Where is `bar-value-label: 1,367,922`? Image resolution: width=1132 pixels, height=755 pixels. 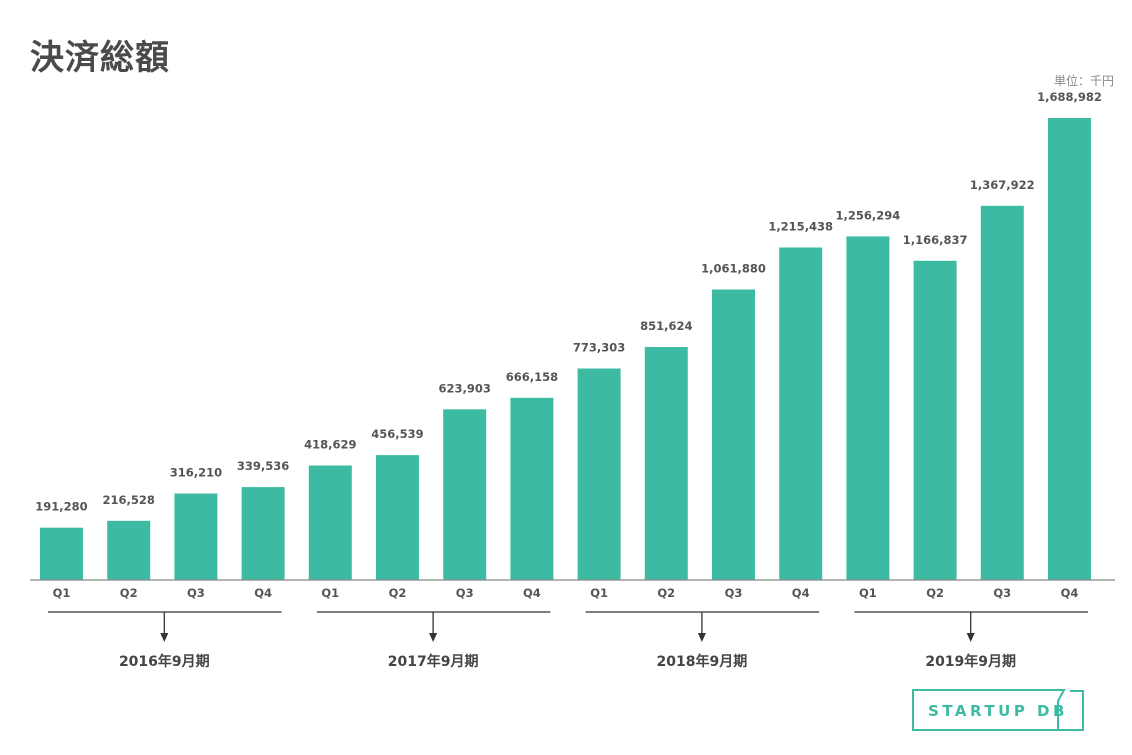
bar-value-label: 1,367,922 is located at coordinates (1002, 185).